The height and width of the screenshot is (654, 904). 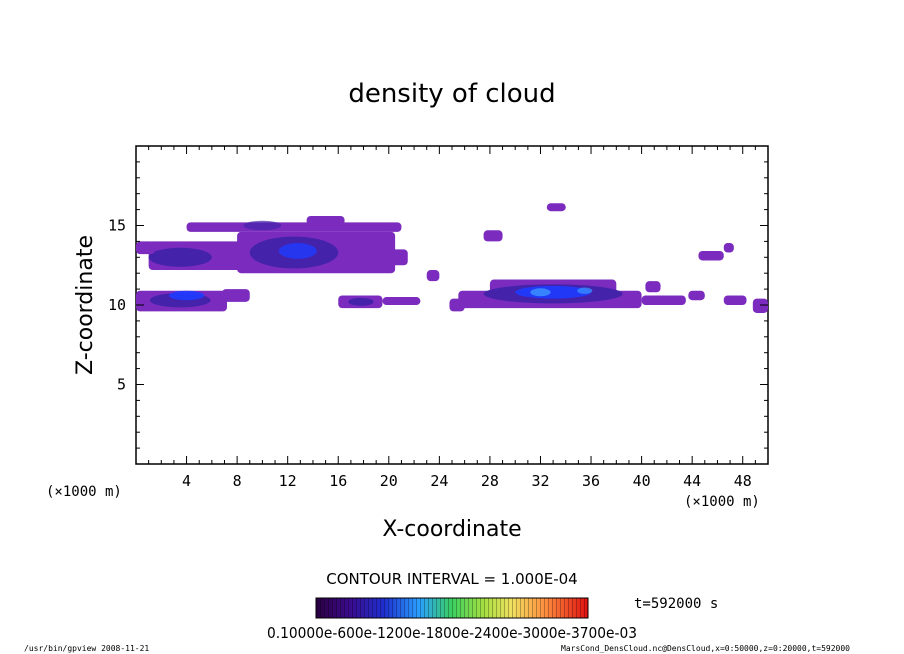 I want to click on x-tick-label: 20, so click(x=389, y=481).